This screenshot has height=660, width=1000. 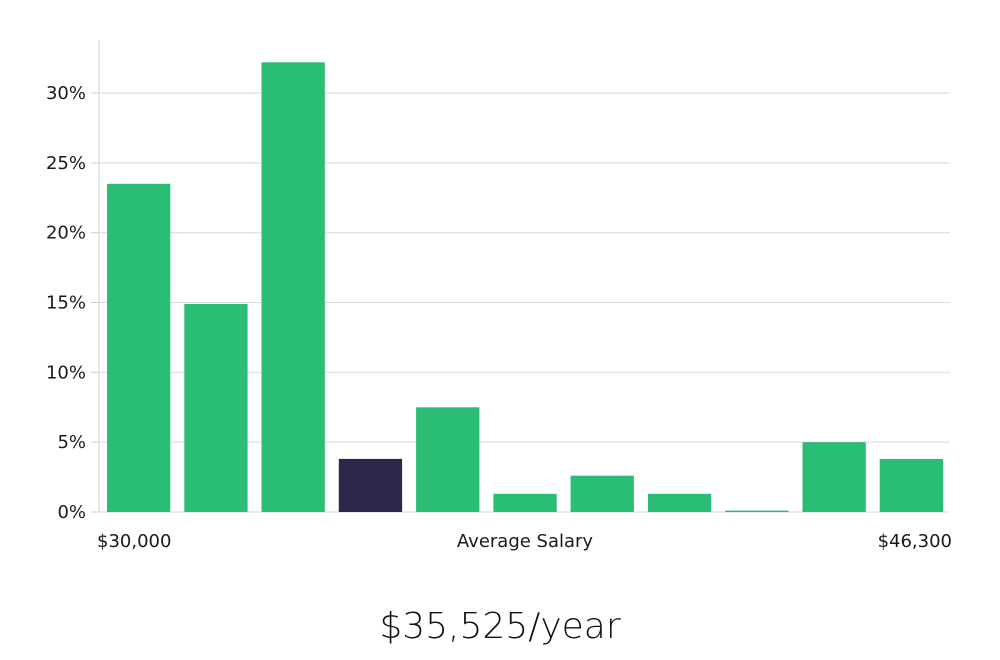 I want to click on y-tick-label: 25%, so click(x=66, y=163).